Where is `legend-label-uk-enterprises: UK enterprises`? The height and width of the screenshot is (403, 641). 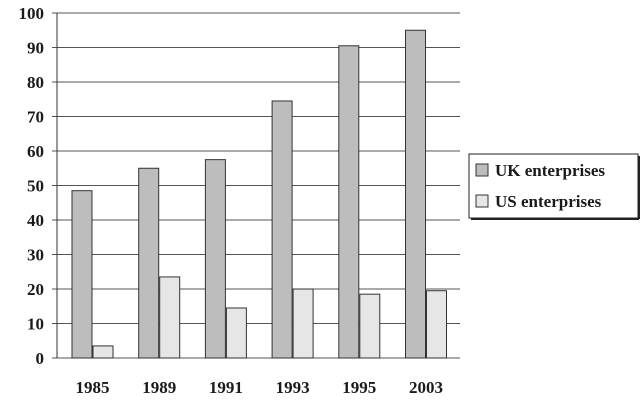 legend-label-uk-enterprises: UK enterprises is located at coordinates (550, 170).